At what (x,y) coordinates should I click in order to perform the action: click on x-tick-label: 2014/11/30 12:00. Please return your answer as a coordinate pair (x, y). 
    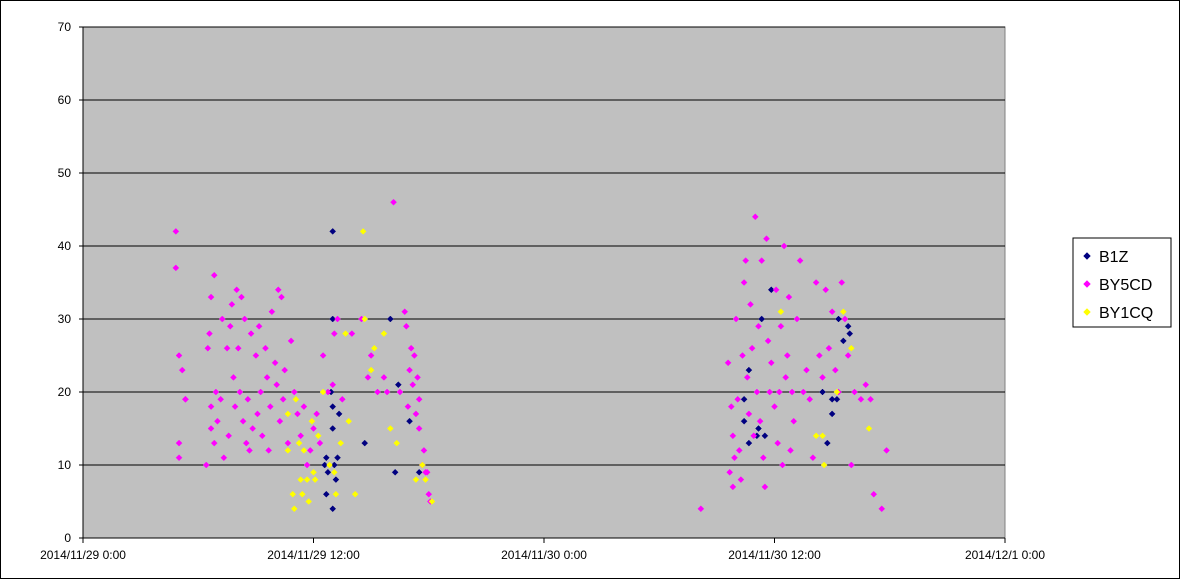
    Looking at the image, I should click on (774, 555).